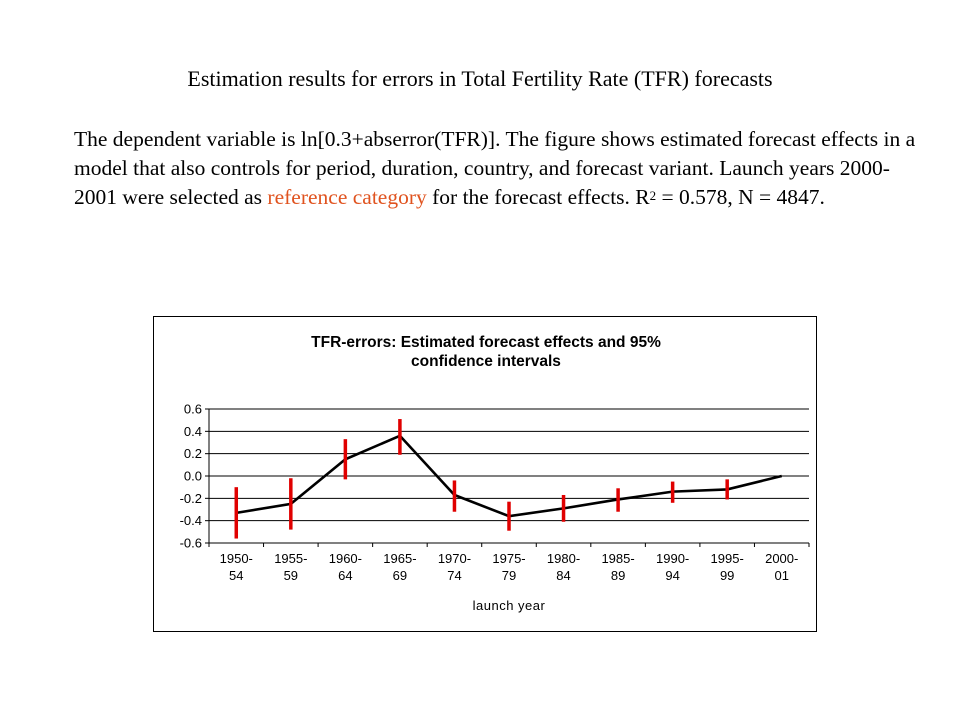 The height and width of the screenshot is (720, 960). I want to click on x-tick-label: 79, so click(509, 575).